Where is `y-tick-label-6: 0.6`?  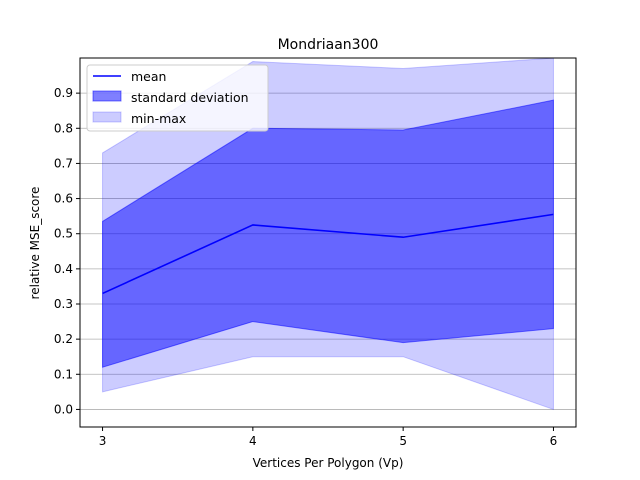 y-tick-label-6: 0.6 is located at coordinates (63, 199).